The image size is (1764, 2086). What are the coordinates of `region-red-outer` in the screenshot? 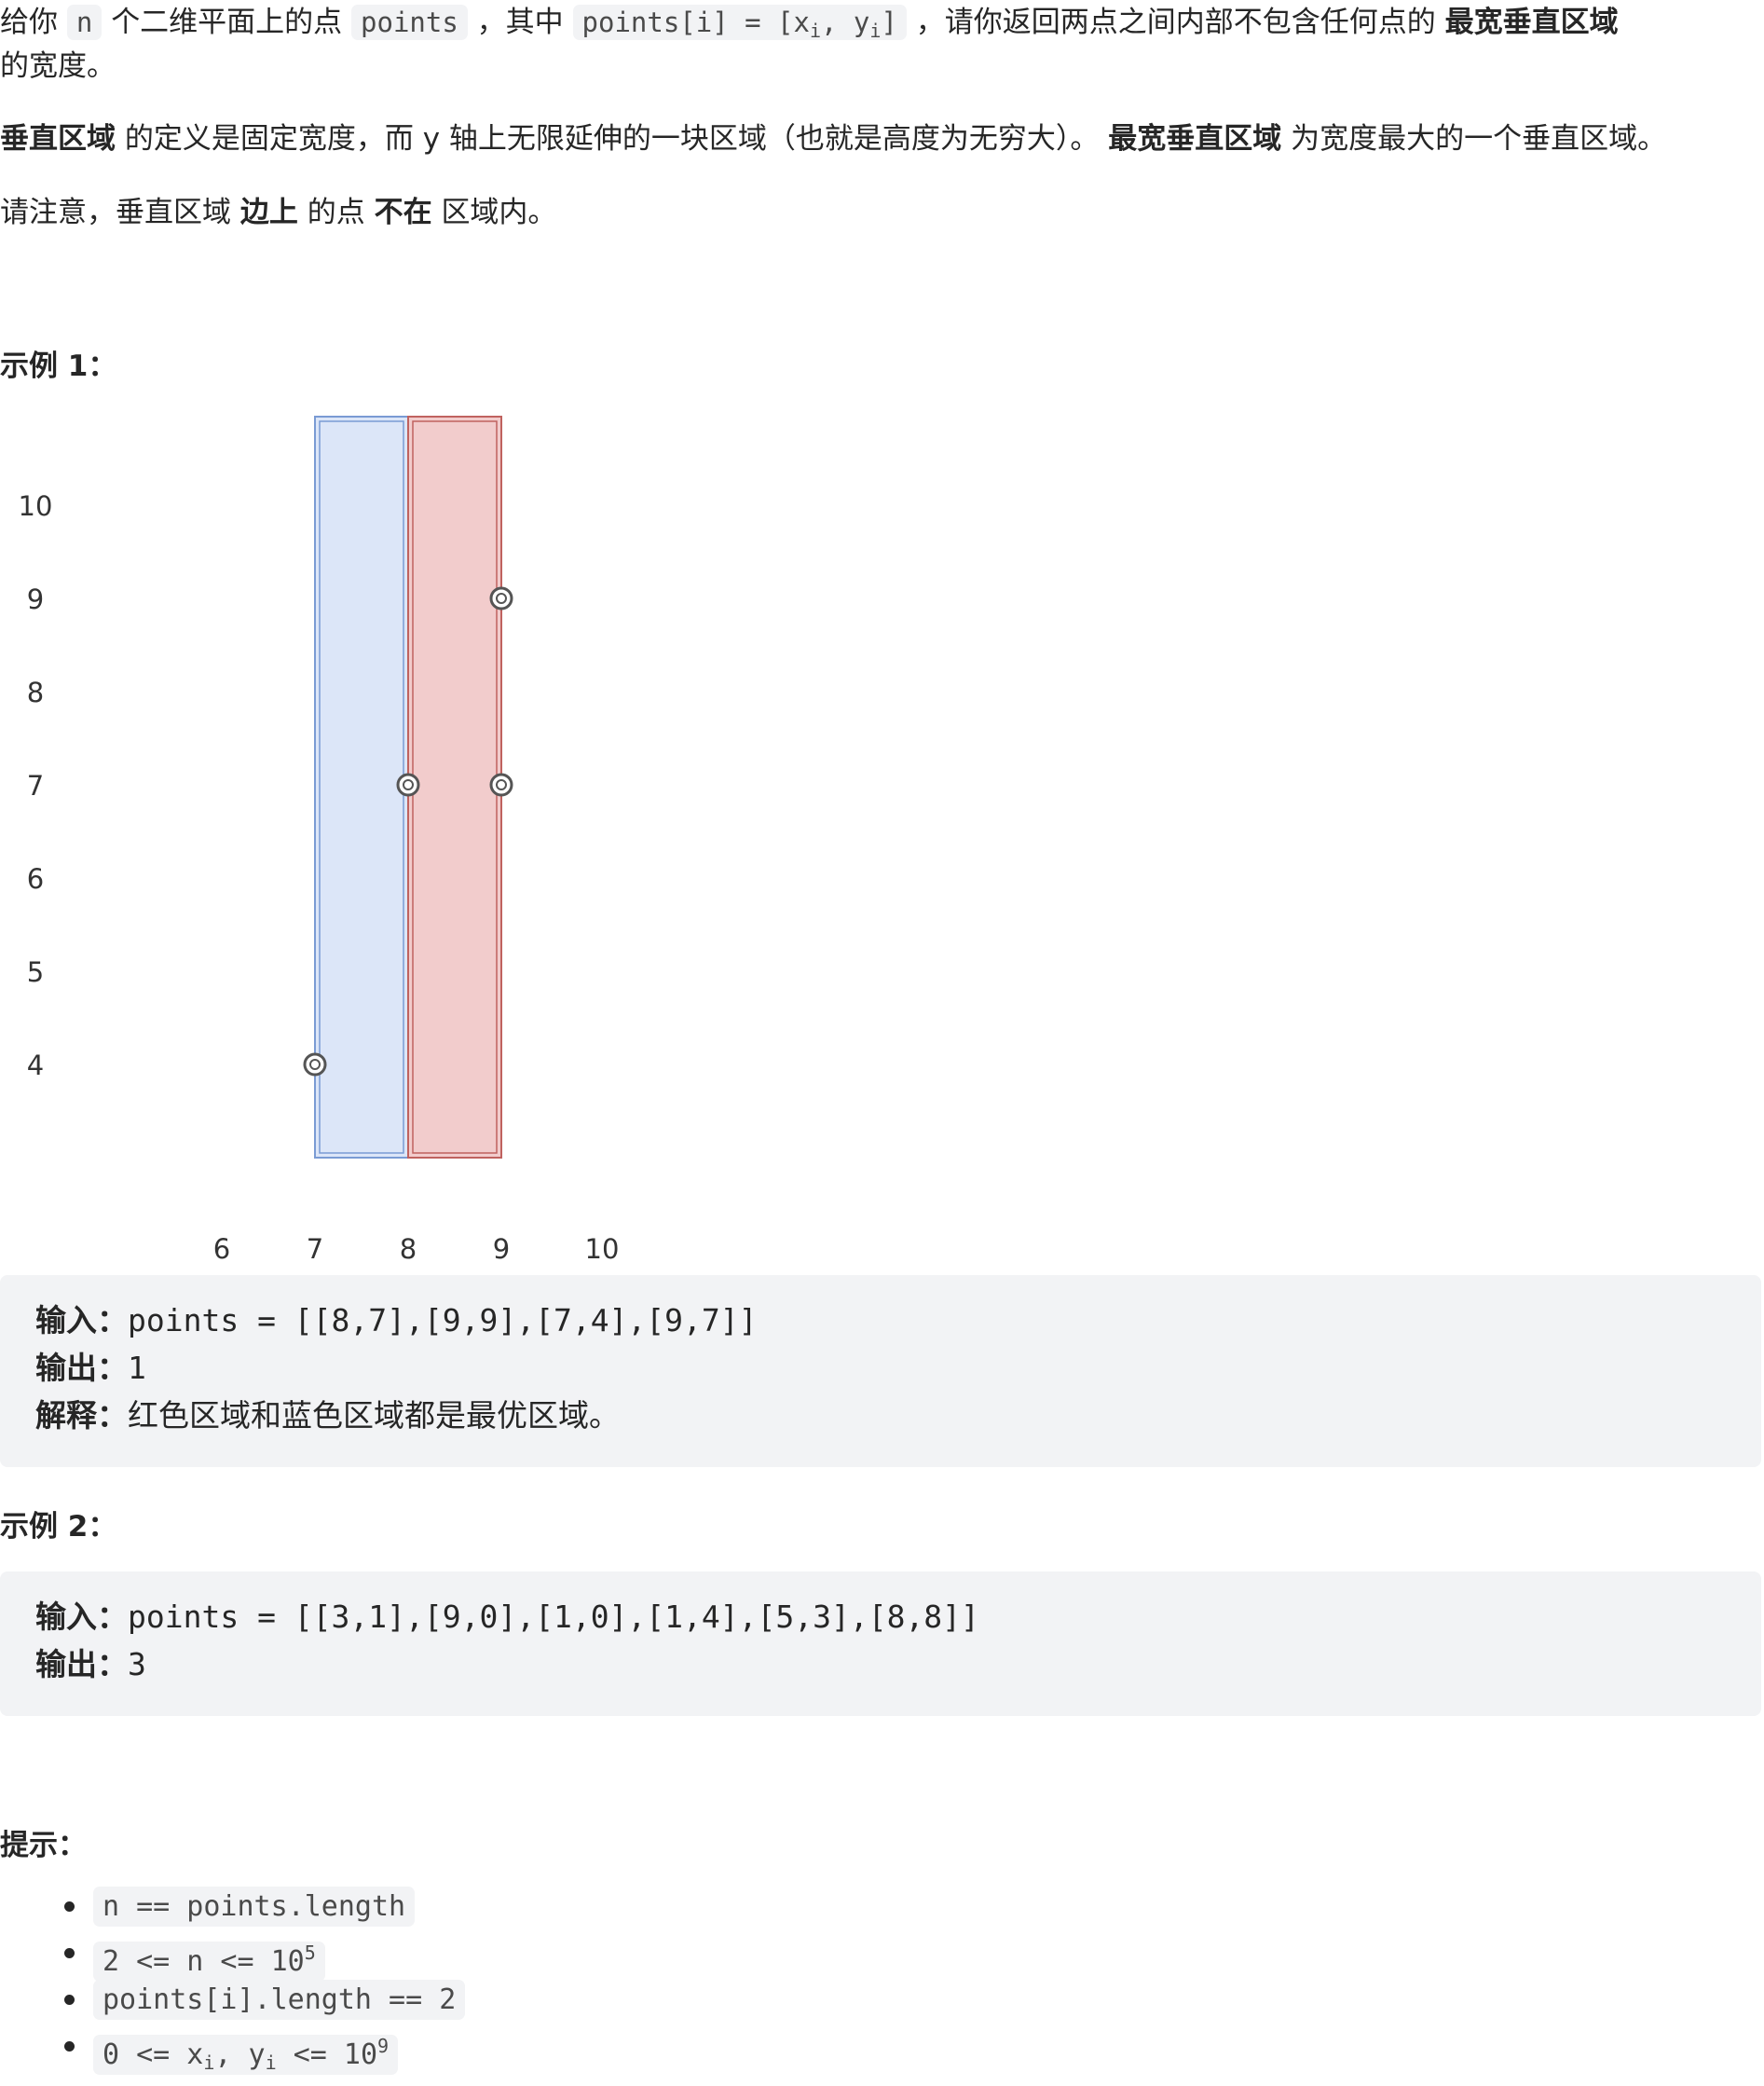 It's located at (455, 787).